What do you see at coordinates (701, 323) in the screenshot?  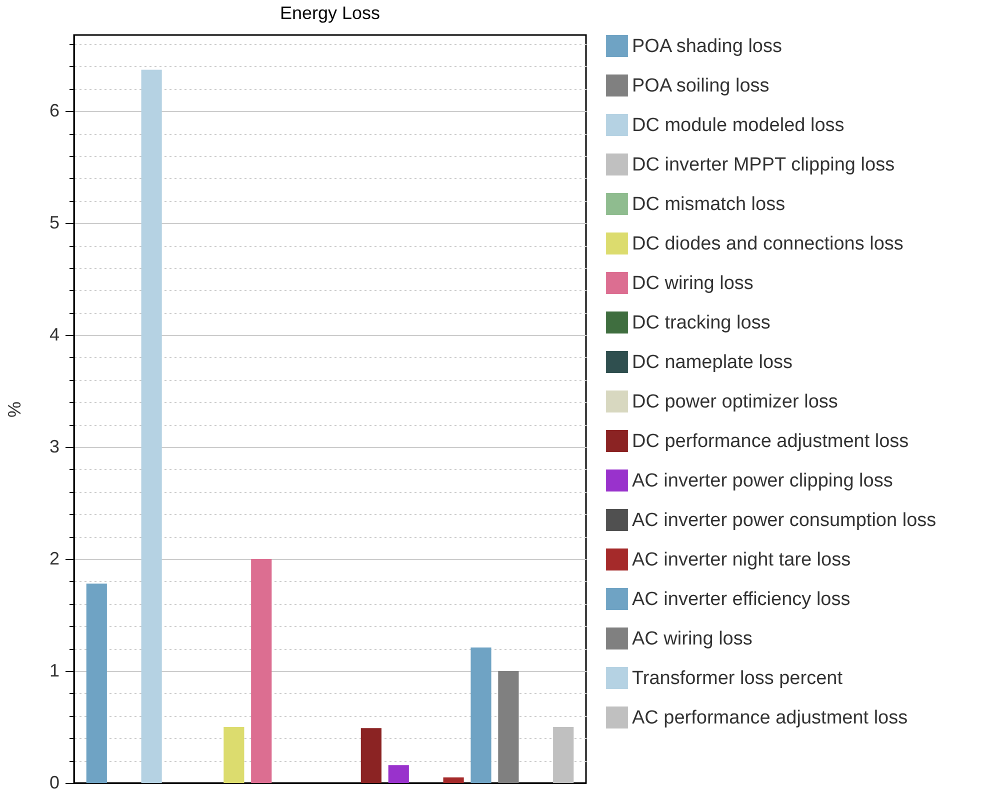 I see `legend-label: DC tracking loss` at bounding box center [701, 323].